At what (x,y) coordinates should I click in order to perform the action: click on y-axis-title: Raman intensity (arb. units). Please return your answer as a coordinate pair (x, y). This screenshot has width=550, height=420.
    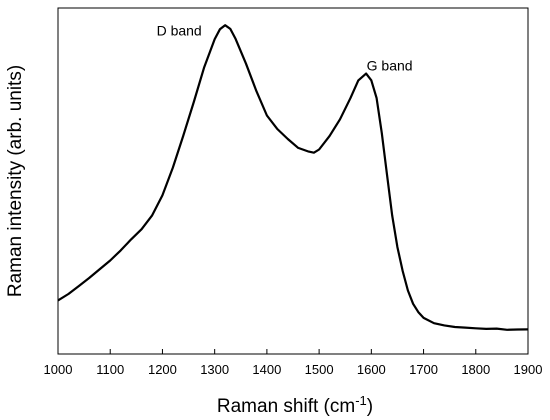
    Looking at the image, I should click on (15, 181).